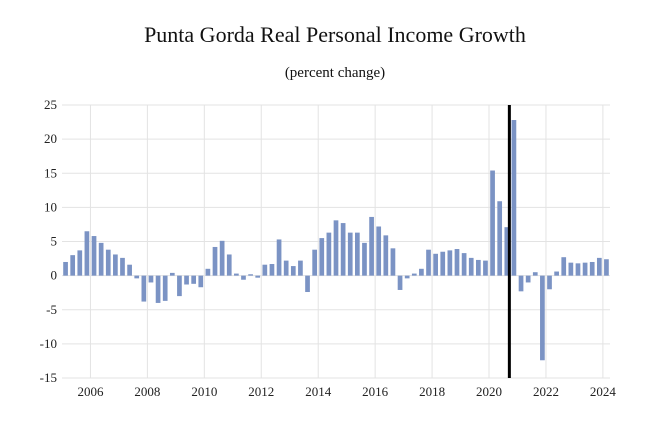 The image size is (654, 431). Describe the element at coordinates (147, 391) in the screenshot. I see `x-tick-label: 2008` at that location.